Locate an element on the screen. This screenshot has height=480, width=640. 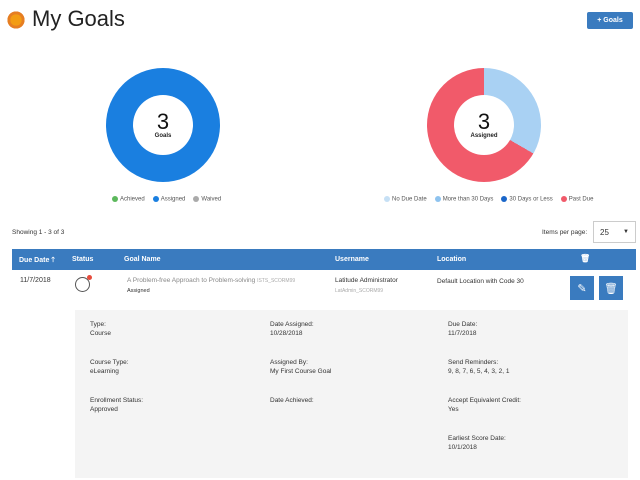
status-dot-icon is located at coordinates (89, 277).